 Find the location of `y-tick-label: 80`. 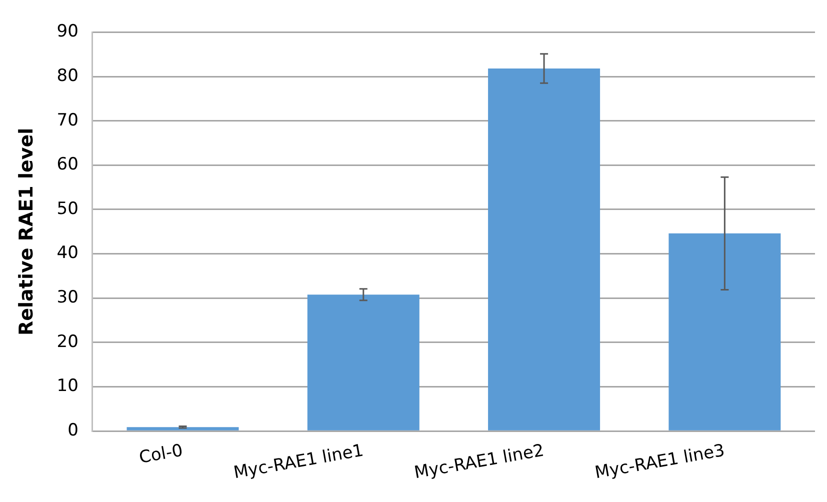

y-tick-label: 80 is located at coordinates (67, 76).